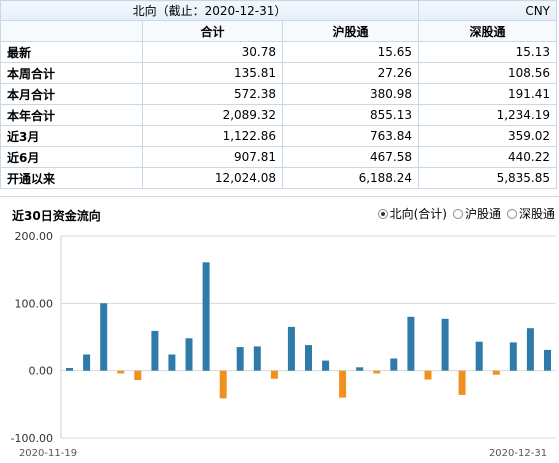 The image size is (559, 463). I want to click on y-tick-label: 100.00, so click(34, 303).